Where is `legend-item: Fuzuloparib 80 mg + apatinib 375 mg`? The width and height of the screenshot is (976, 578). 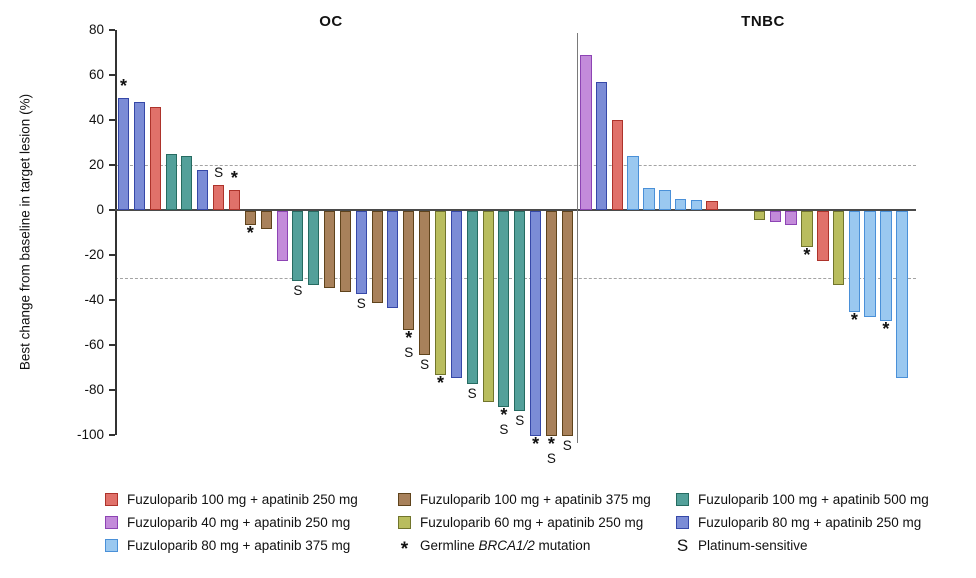
legend-item: Fuzuloparib 80 mg + apatinib 375 mg is located at coordinates (231, 545).